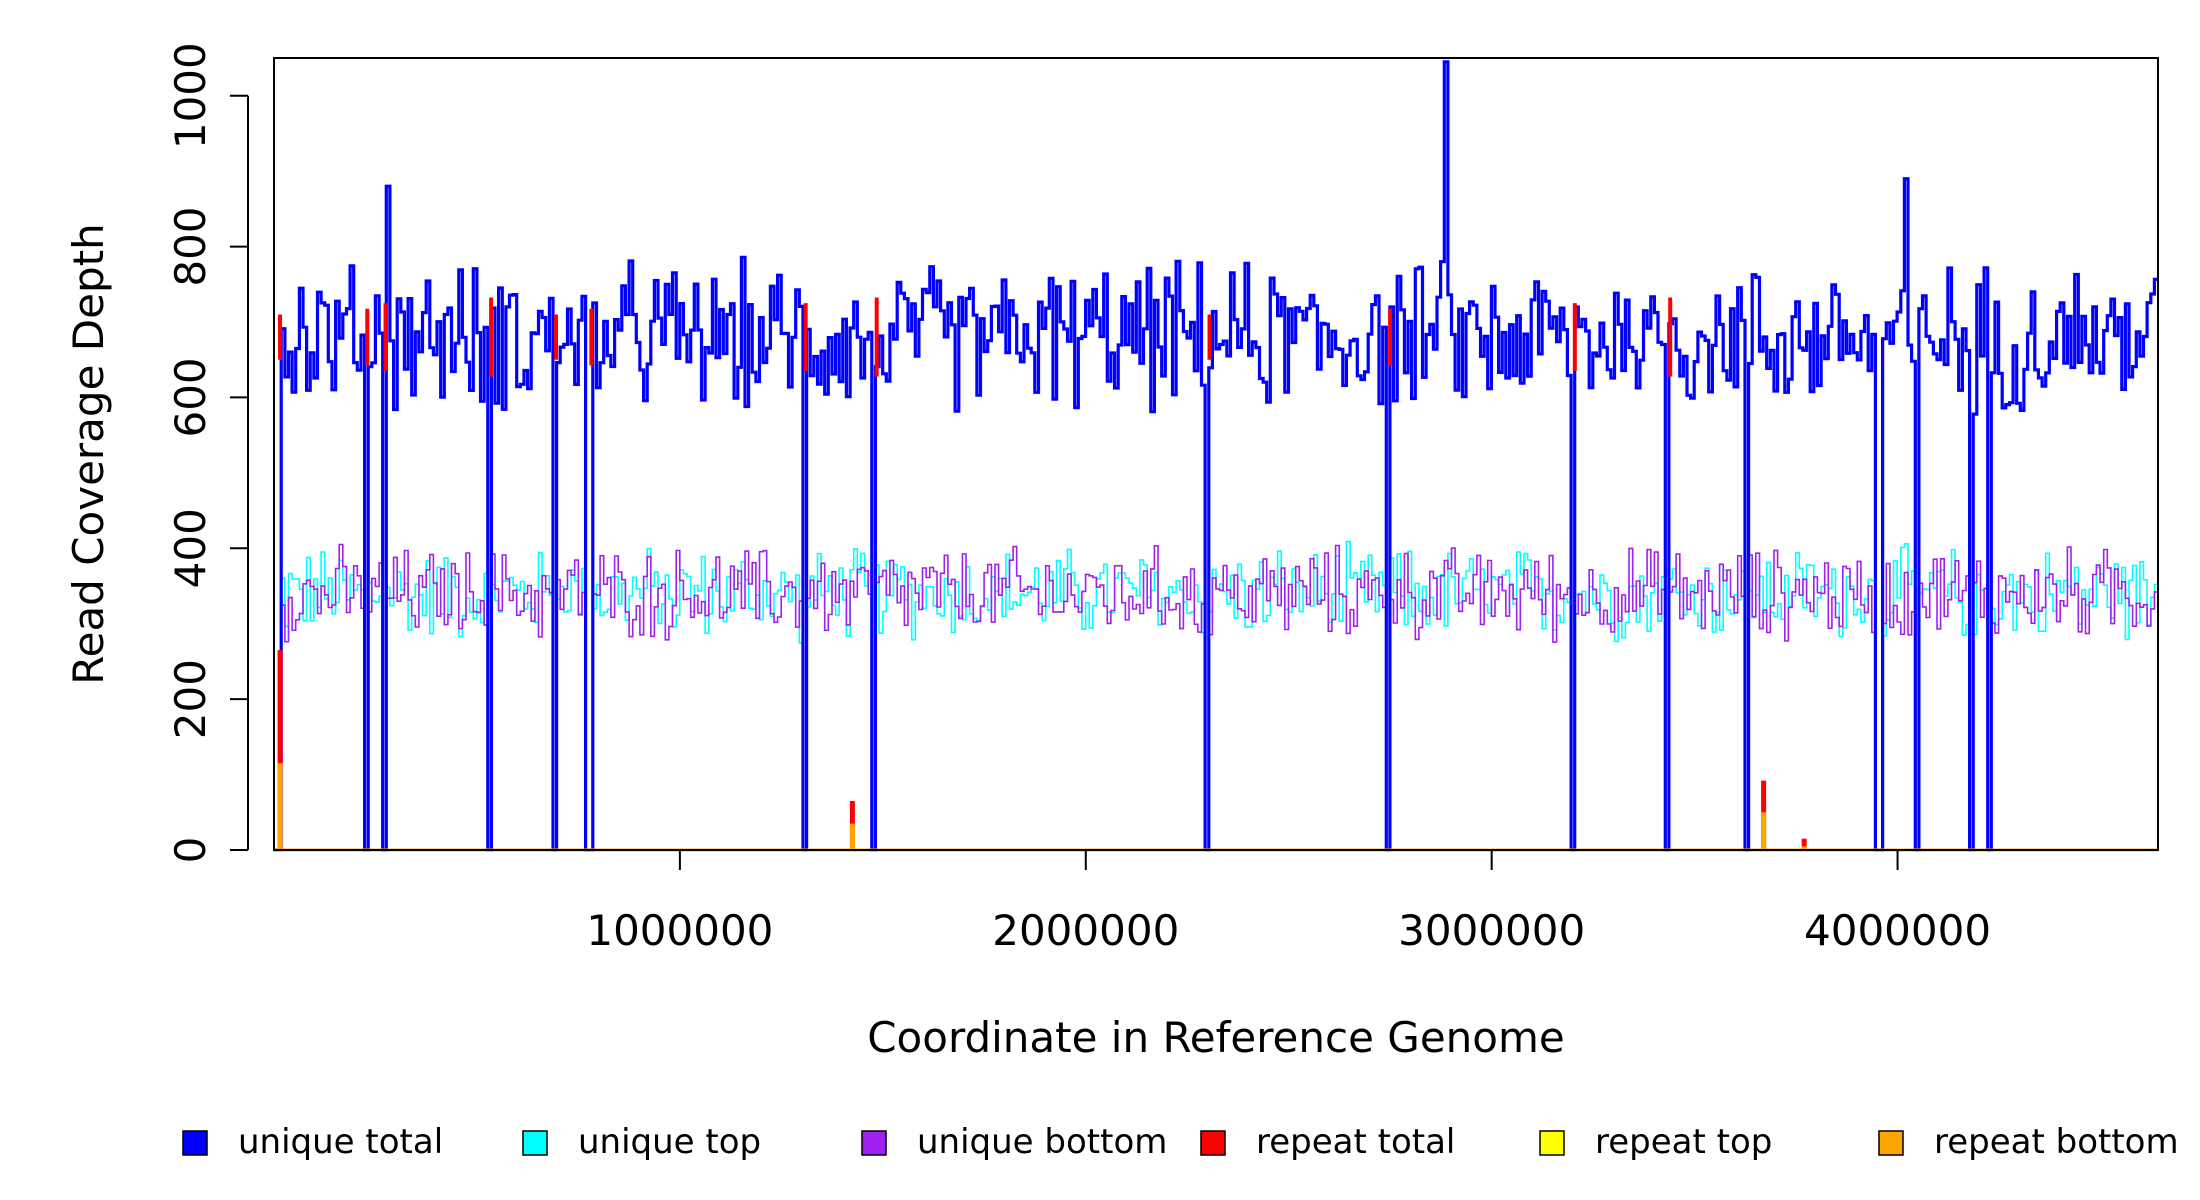  I want to click on legend-label: unique bottom, so click(1042, 1142).